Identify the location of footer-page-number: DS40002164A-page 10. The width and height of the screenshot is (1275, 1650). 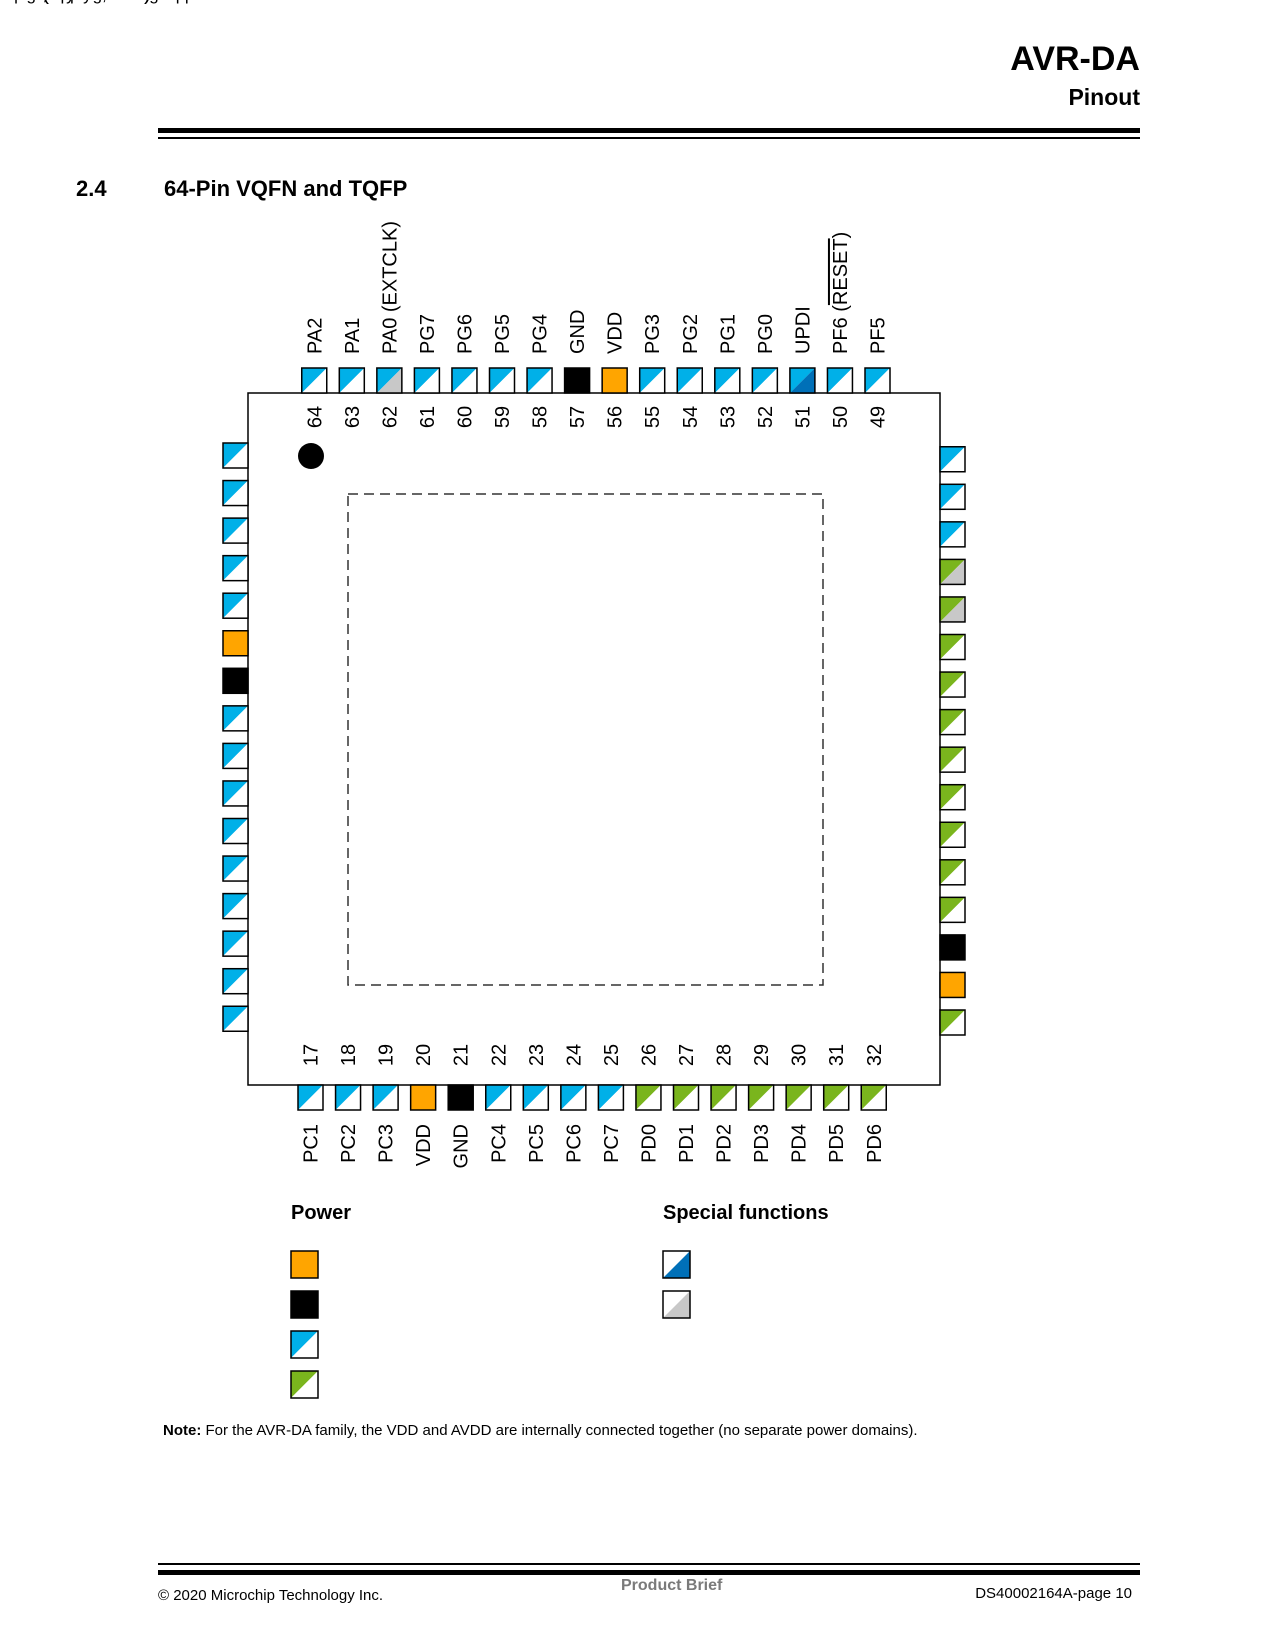
(1053, 1593).